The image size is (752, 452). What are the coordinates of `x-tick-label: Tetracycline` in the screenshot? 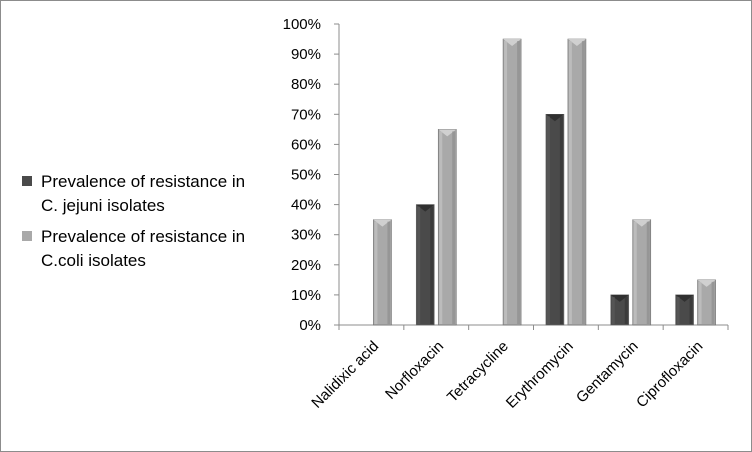 It's located at (478, 372).